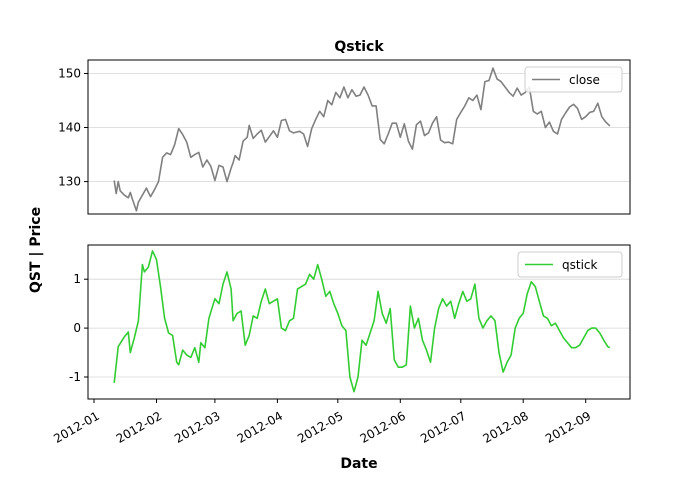  I want to click on y-tick-label: 0, so click(77, 328).